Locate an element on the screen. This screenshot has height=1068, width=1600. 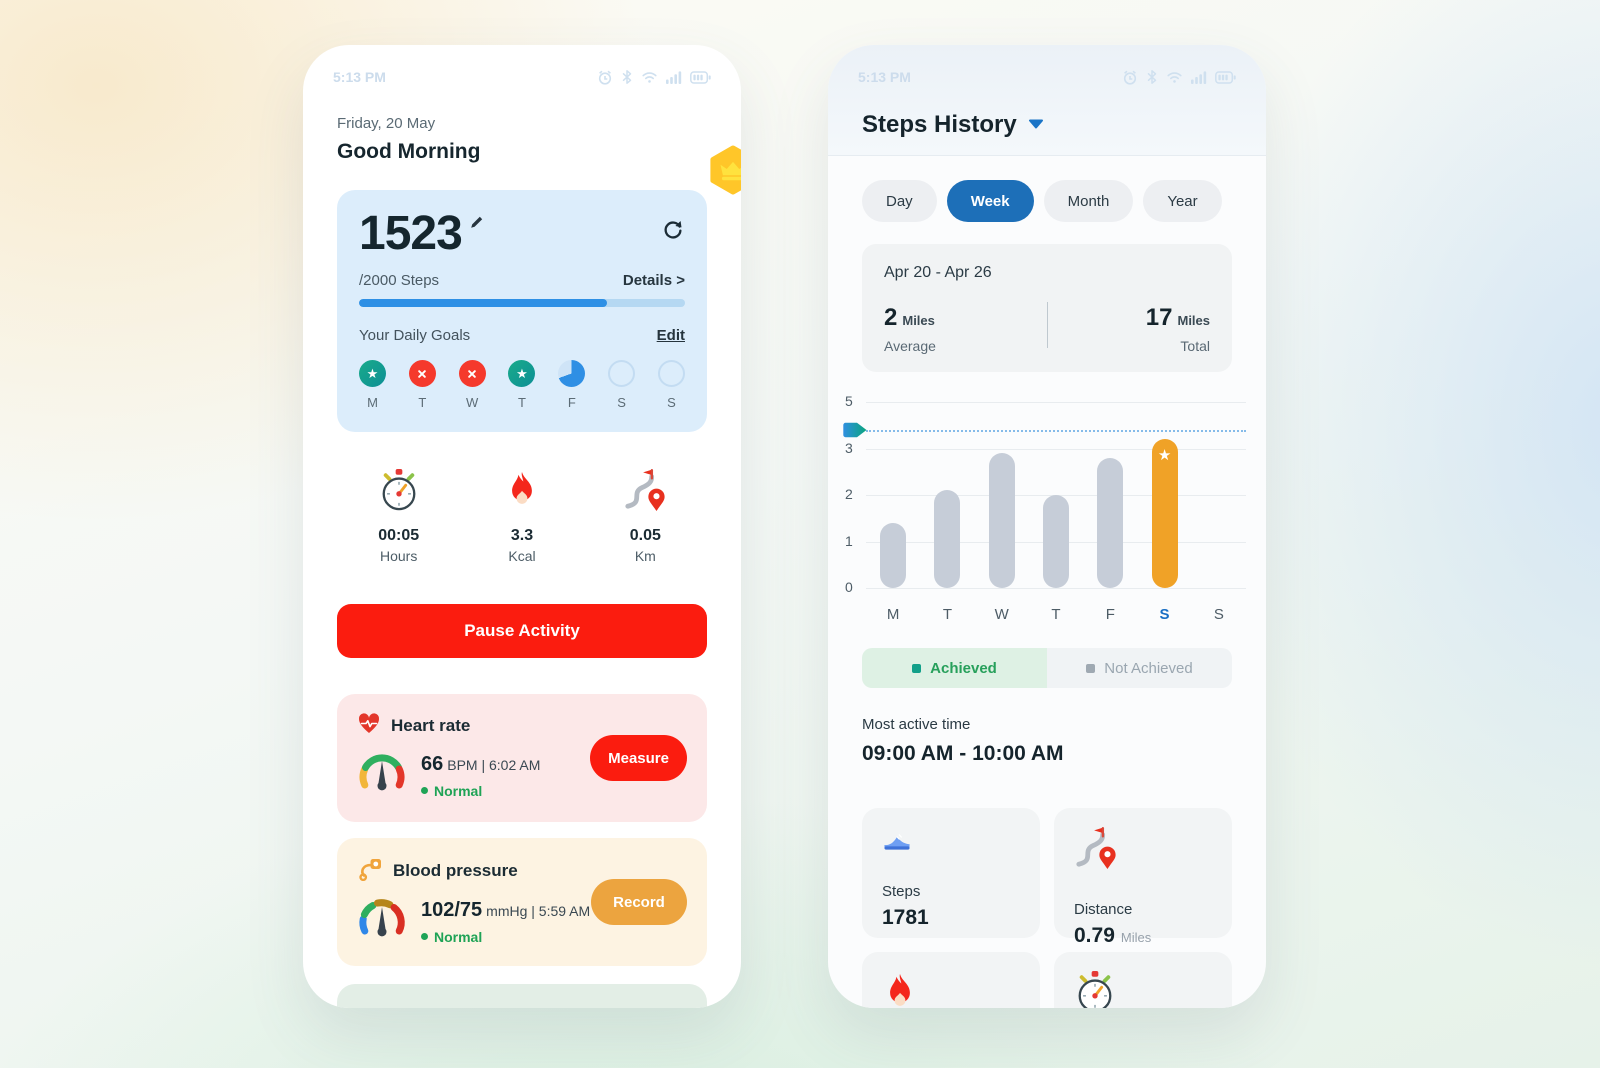
activity-stats-row: 00:05 Hours 3.3 Kcal 0.05 Km is located at coordinates (522, 516).